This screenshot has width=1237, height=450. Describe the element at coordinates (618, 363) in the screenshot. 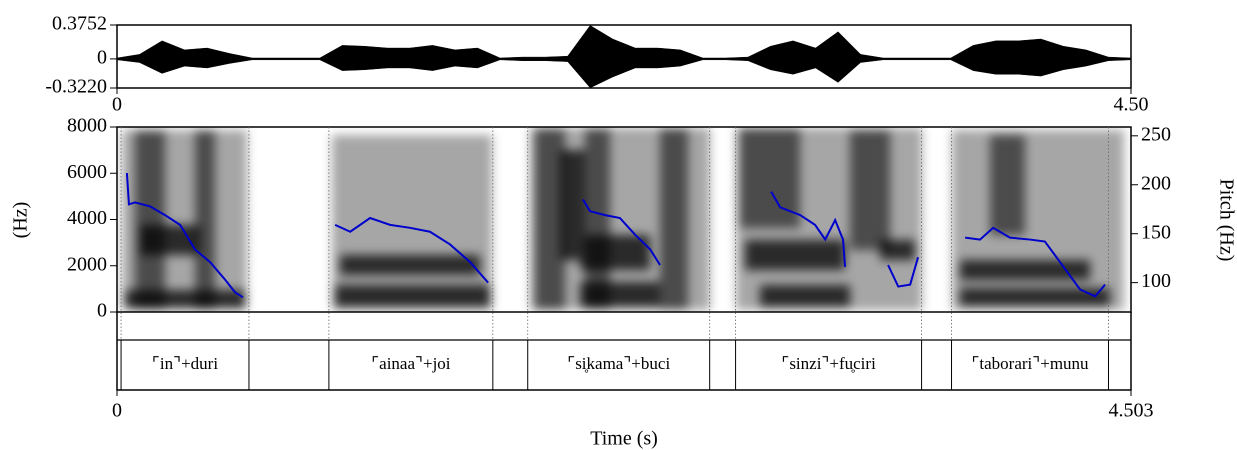

I see `interval-label: ⌜si̥kama⌝+buci` at that location.